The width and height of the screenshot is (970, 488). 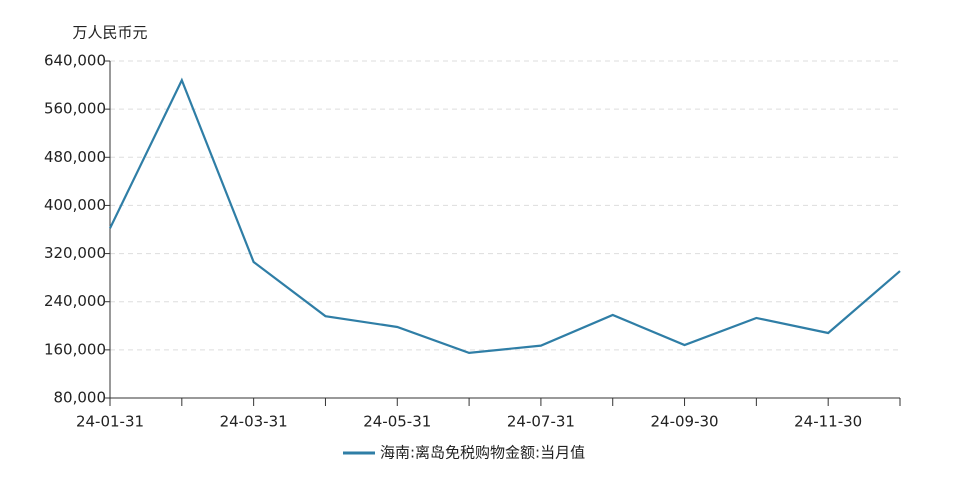 What do you see at coordinates (684, 422) in the screenshot?
I see `x-tick-label: 24-09-30` at bounding box center [684, 422].